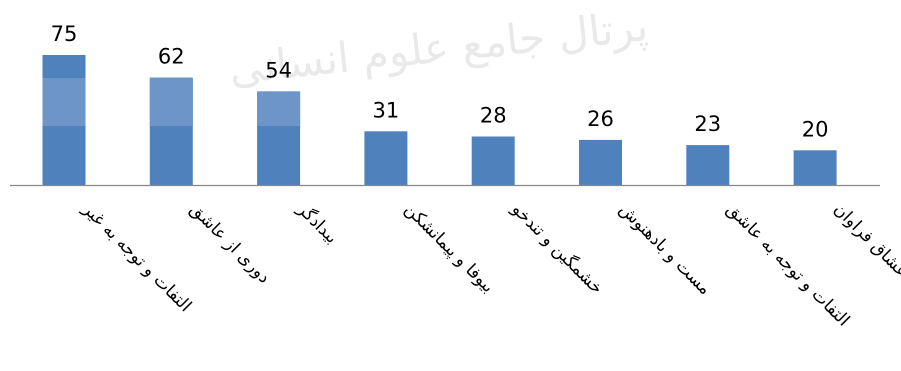 The height and width of the screenshot is (371, 901). What do you see at coordinates (278, 70) in the screenshot?
I see `value-label-3: 54` at bounding box center [278, 70].